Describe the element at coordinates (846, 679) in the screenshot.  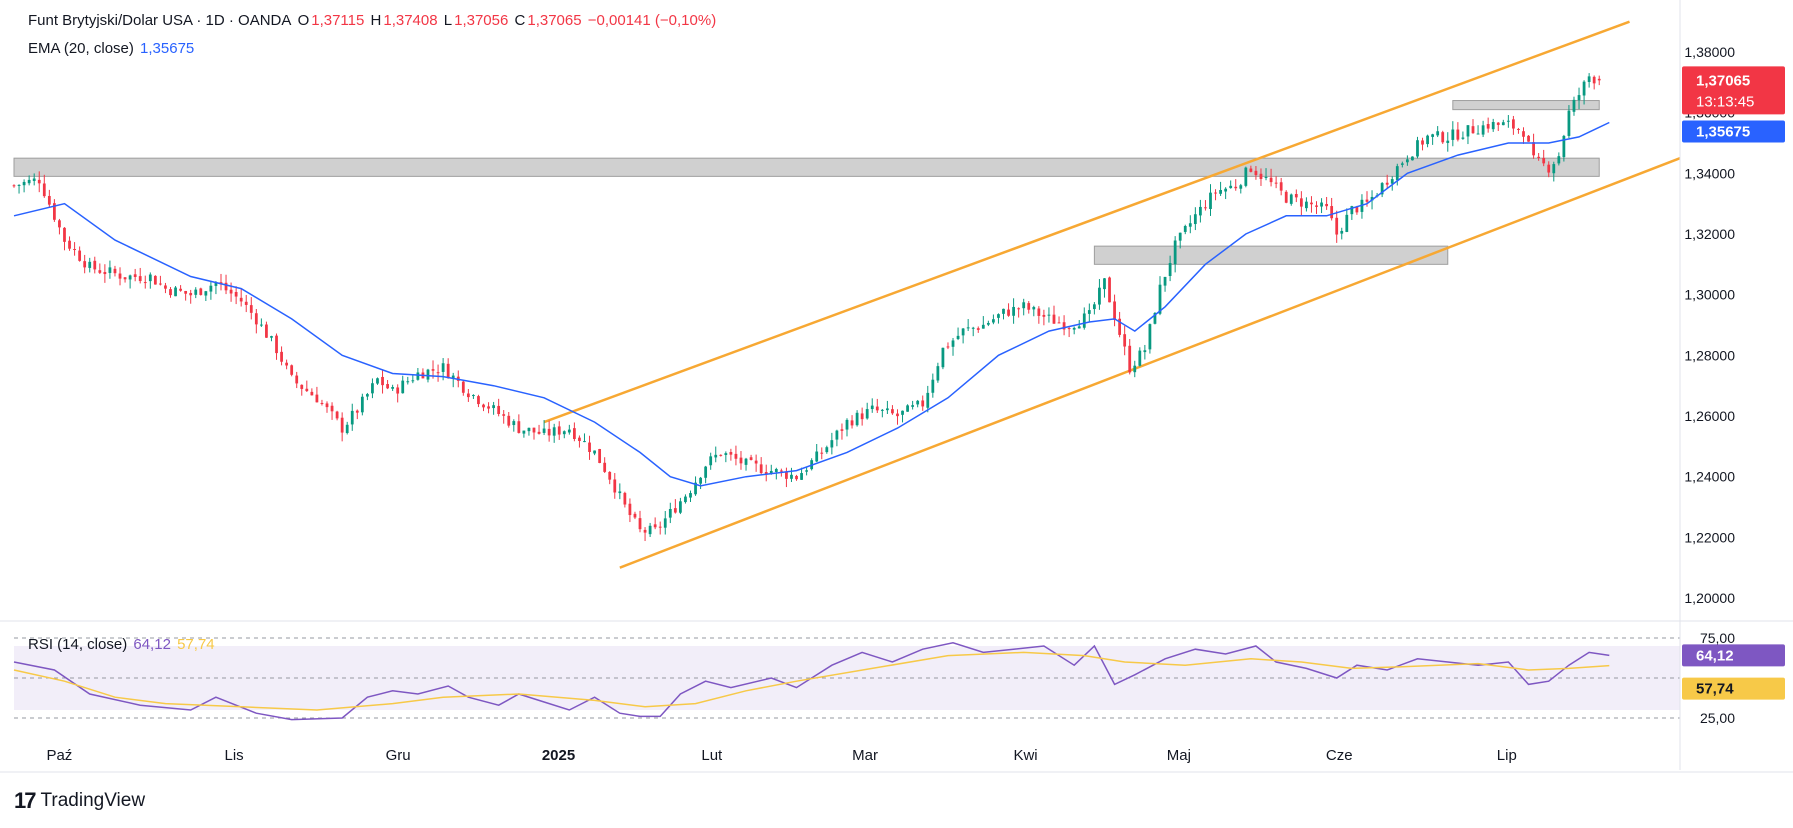
I see `rsi-pane` at that location.